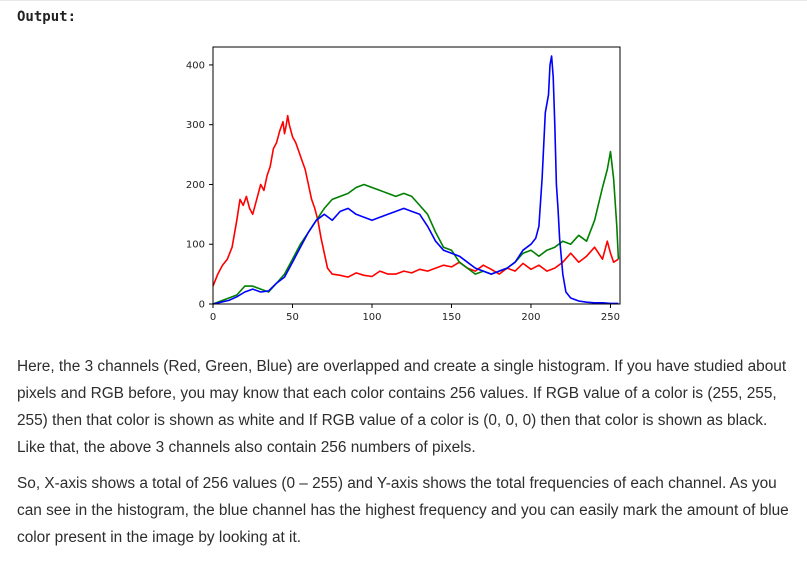 This screenshot has height=569, width=807. I want to click on x-tick-label: 150, so click(451, 317).